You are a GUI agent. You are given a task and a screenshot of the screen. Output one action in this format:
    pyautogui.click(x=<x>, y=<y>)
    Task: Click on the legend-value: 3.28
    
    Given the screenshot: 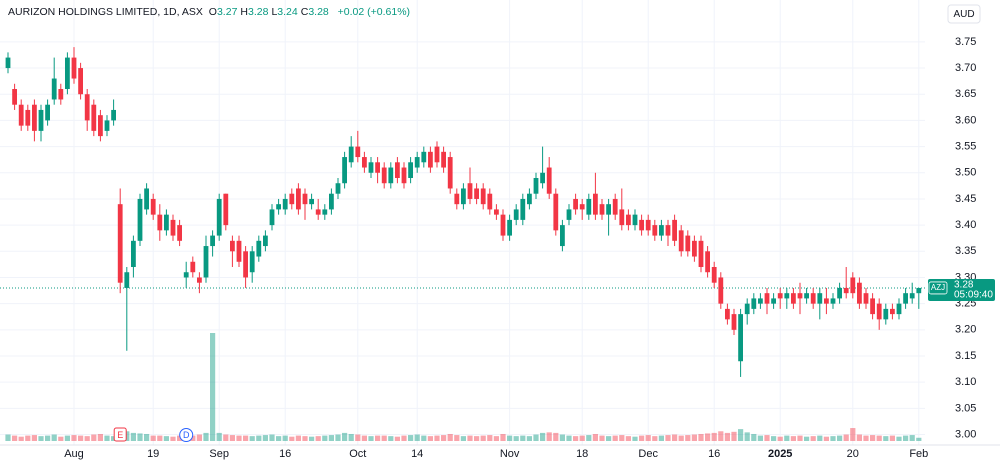 What is the action you would take?
    pyautogui.click(x=318, y=12)
    